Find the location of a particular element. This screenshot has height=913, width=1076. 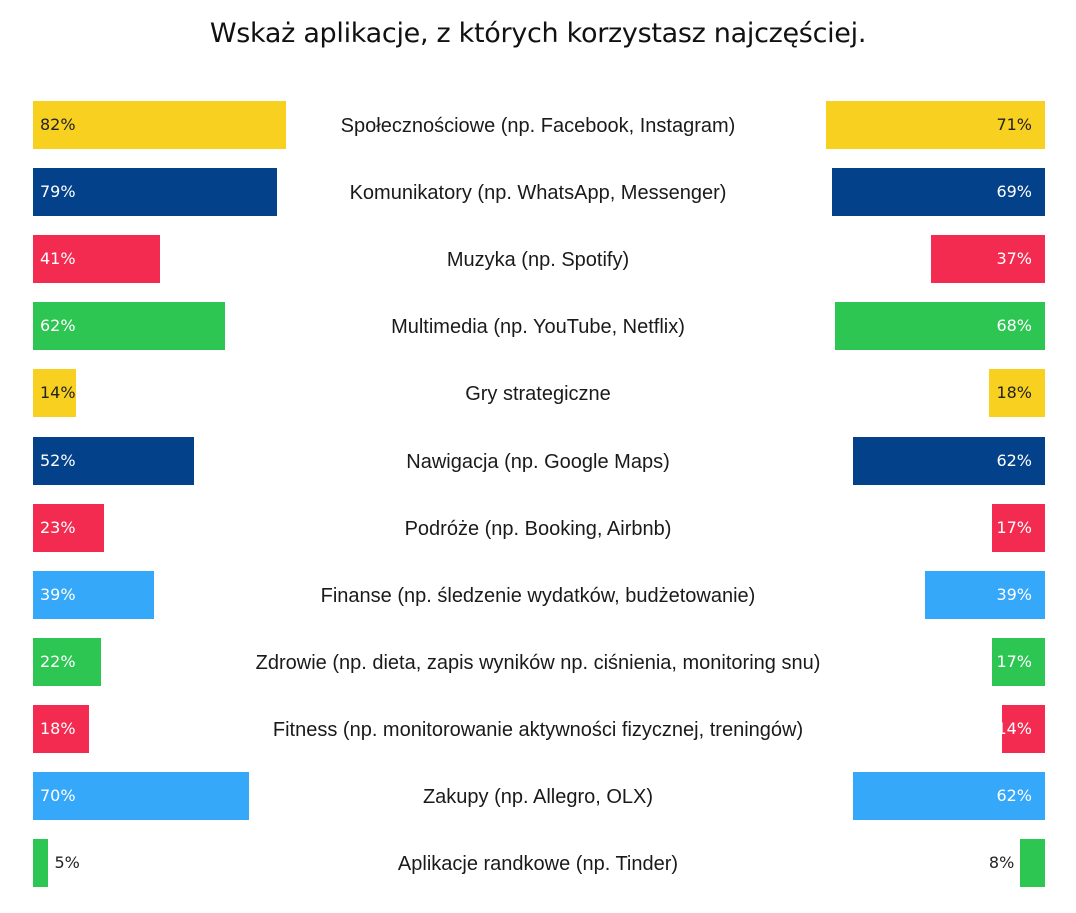

right-value-label: 39% is located at coordinates (1014, 594).